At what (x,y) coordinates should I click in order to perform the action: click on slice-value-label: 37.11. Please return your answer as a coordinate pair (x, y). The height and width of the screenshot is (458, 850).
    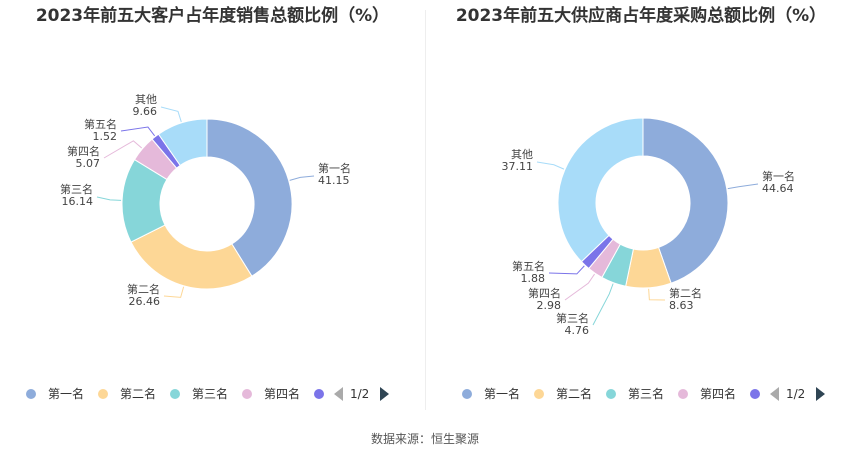
    Looking at the image, I should click on (518, 166).